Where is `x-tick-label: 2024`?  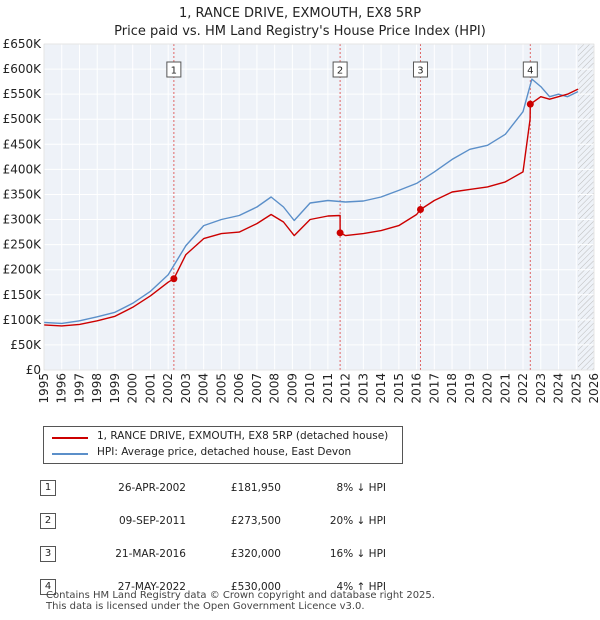 x-tick-label: 2024 is located at coordinates (559, 388).